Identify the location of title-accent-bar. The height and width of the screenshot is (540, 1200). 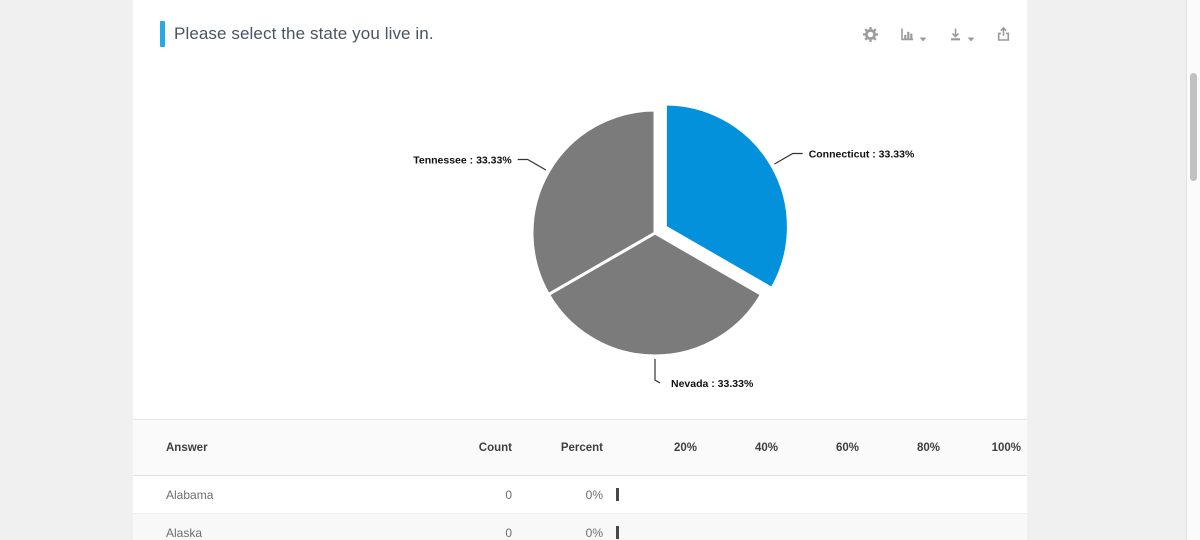
(162, 34).